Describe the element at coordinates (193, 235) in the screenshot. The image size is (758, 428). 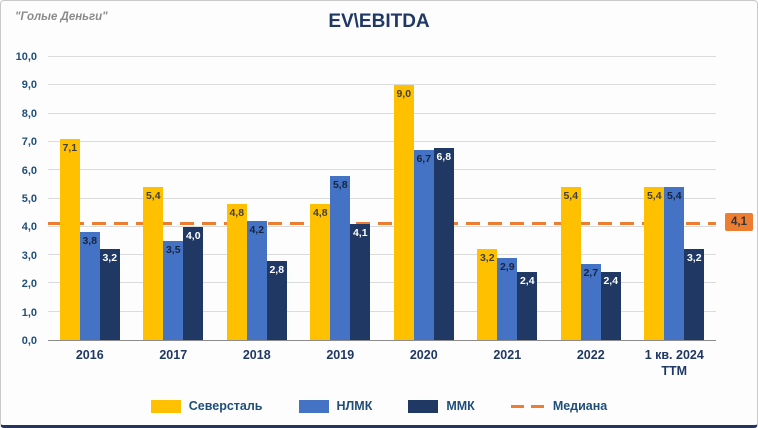
I see `bar-value-label: 4,0` at that location.